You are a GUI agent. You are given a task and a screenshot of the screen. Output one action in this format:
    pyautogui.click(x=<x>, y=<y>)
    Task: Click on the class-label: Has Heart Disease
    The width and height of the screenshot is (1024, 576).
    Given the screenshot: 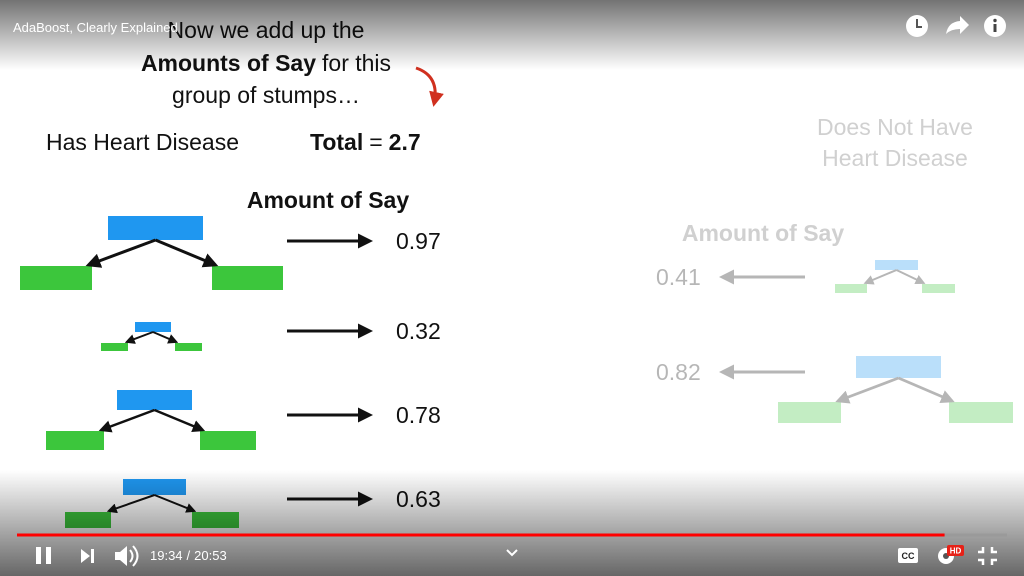 What is the action you would take?
    pyautogui.click(x=142, y=142)
    